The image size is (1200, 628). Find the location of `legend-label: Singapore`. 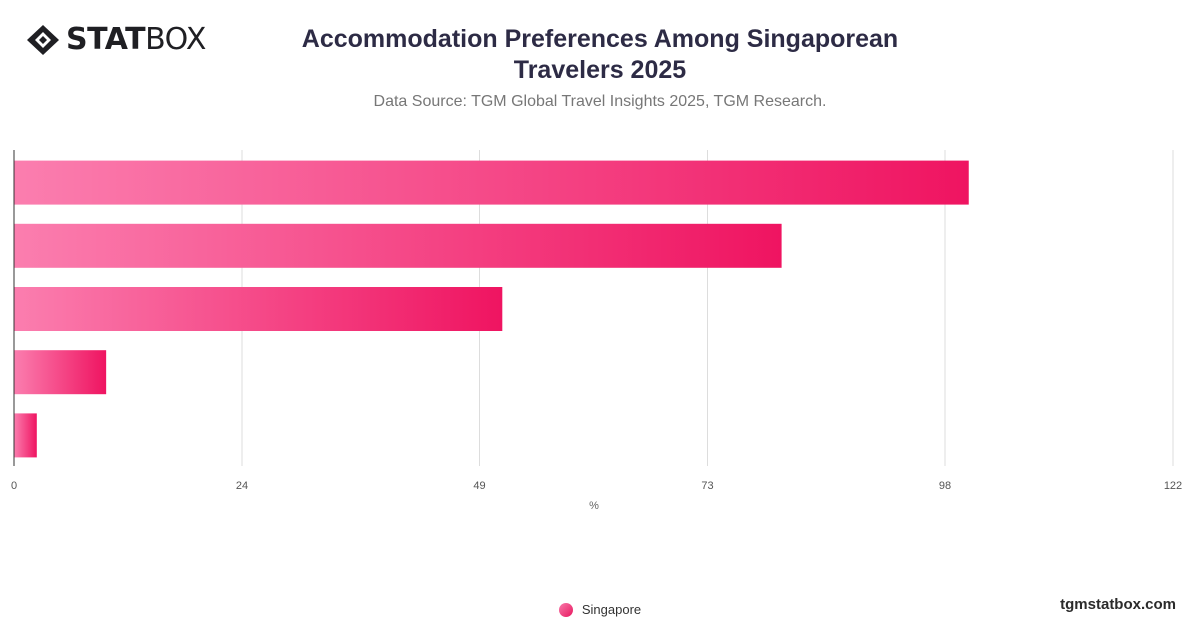

legend-label: Singapore is located at coordinates (611, 609).